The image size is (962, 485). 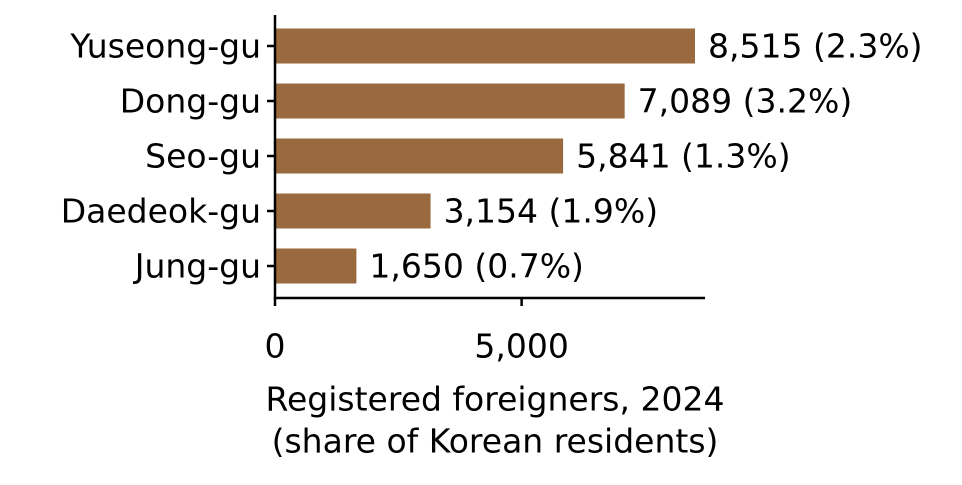 What do you see at coordinates (190, 101) in the screenshot?
I see `y-tick-label-1: Dong-gu` at bounding box center [190, 101].